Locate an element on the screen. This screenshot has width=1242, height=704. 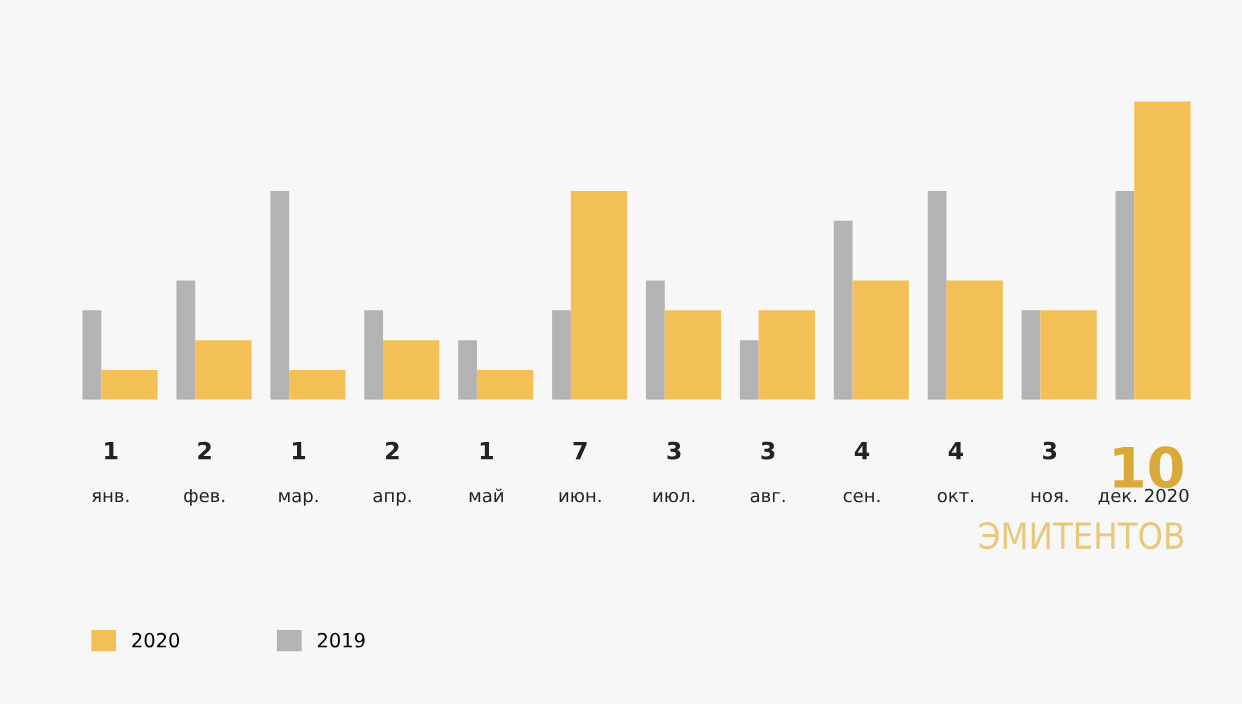
x-tick-label: янв. is located at coordinates (110, 497).